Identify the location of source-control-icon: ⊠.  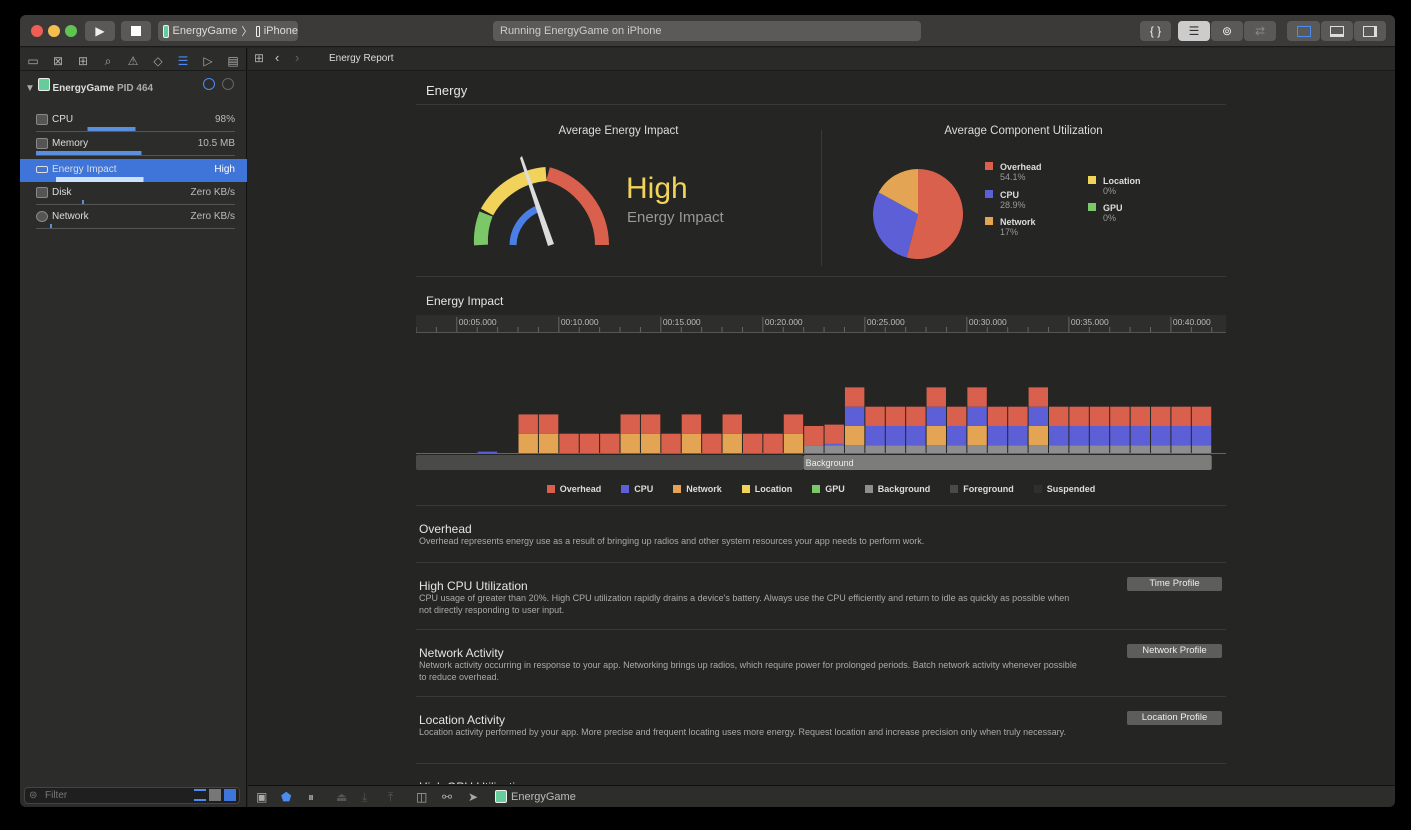
(58, 61).